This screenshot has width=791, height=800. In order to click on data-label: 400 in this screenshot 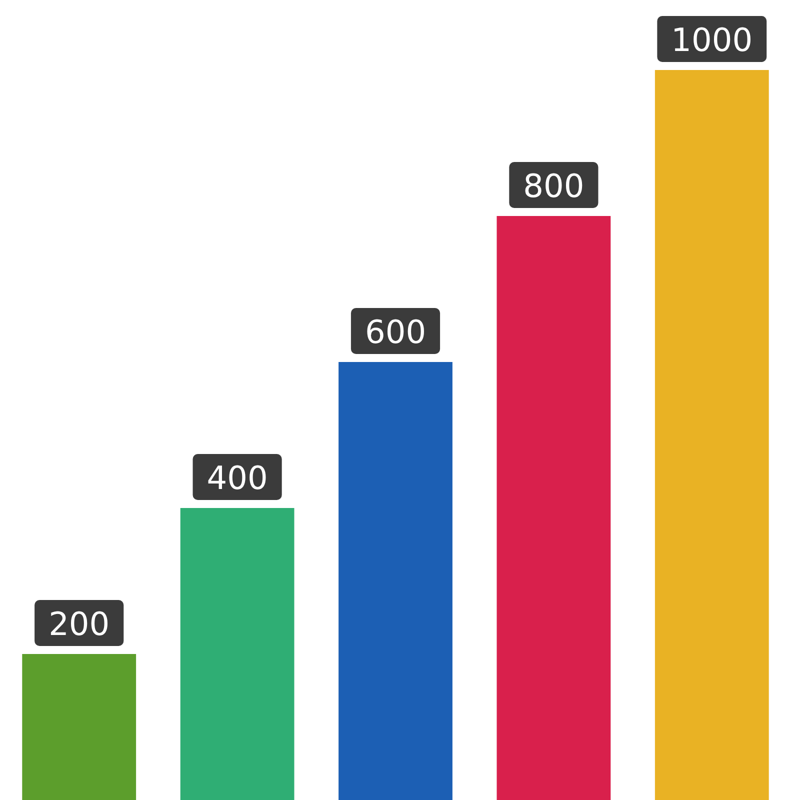, I will do `click(237, 478)`.